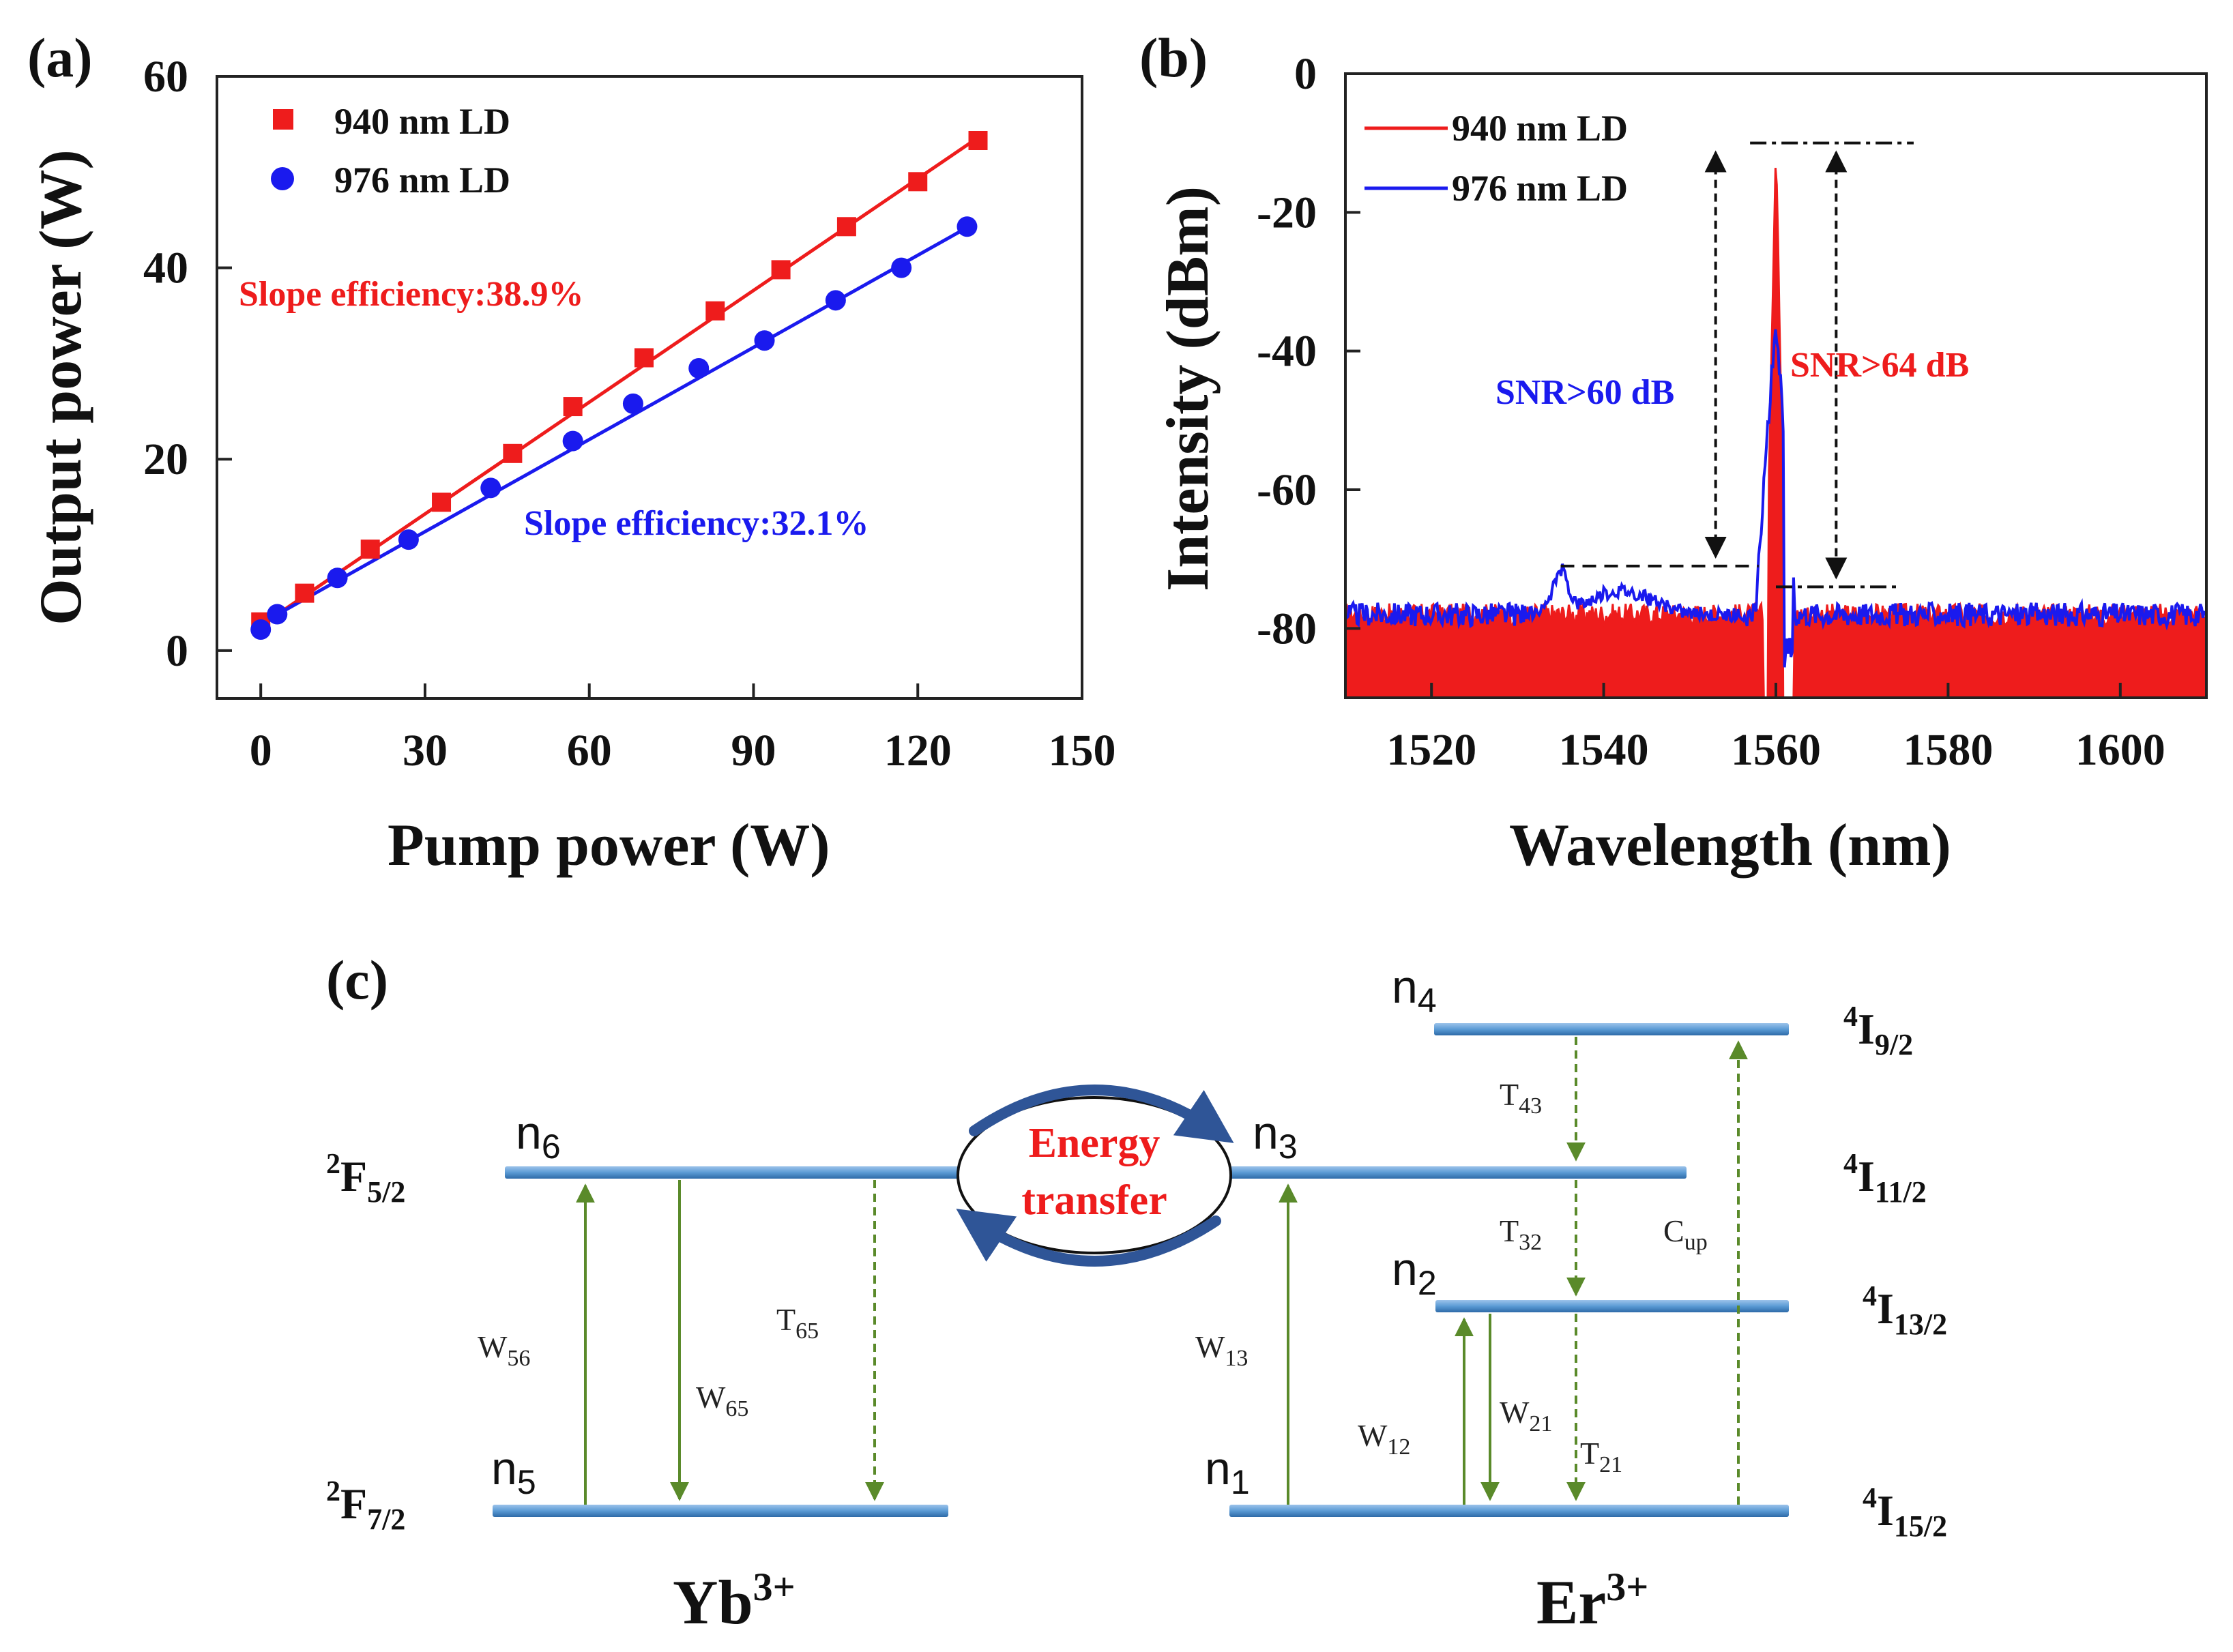  What do you see at coordinates (1948, 750) in the screenshot?
I see `x-tick-label: 1580` at bounding box center [1948, 750].